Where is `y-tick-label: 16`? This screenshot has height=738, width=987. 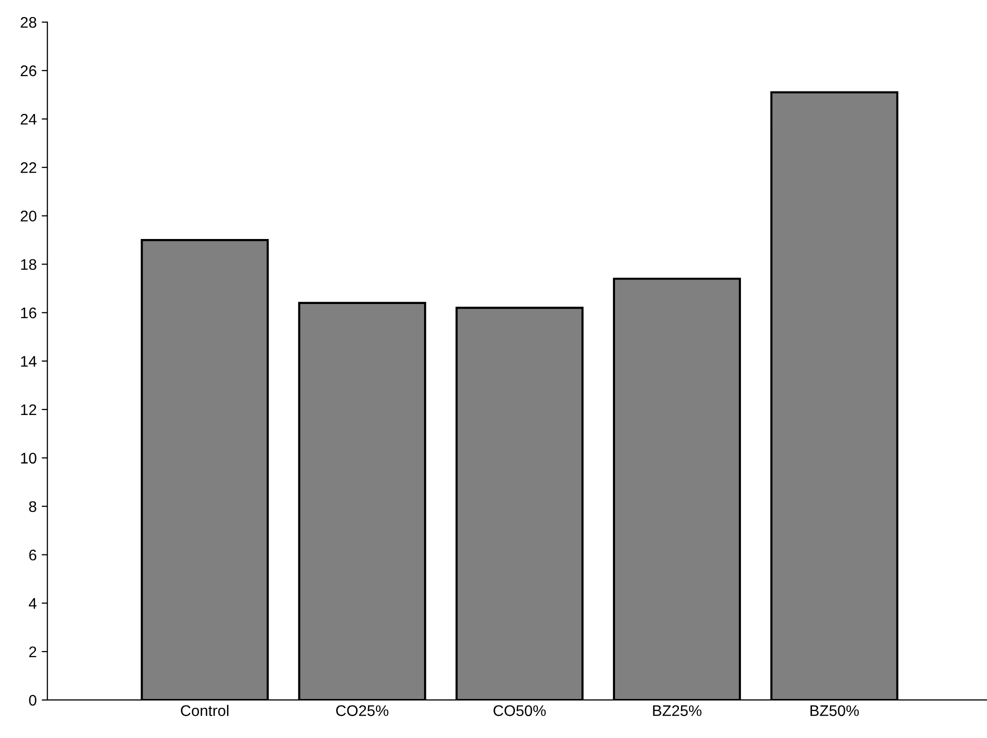
y-tick-label: 16 is located at coordinates (28, 313).